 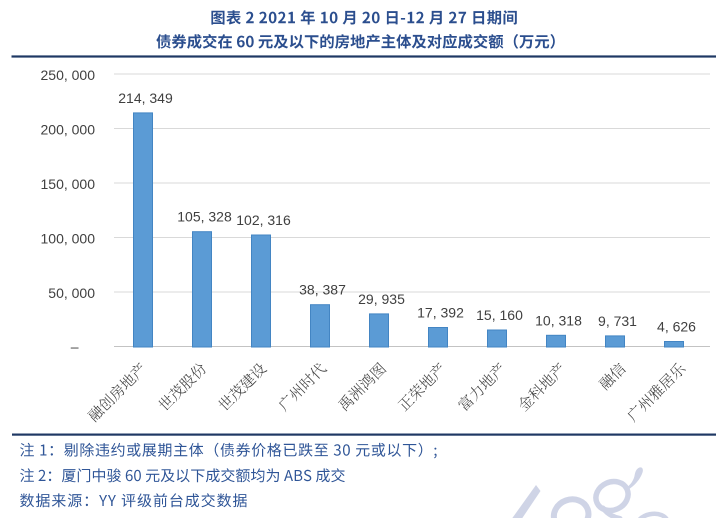 I want to click on svg-text: 38, 387, so click(x=322, y=290).